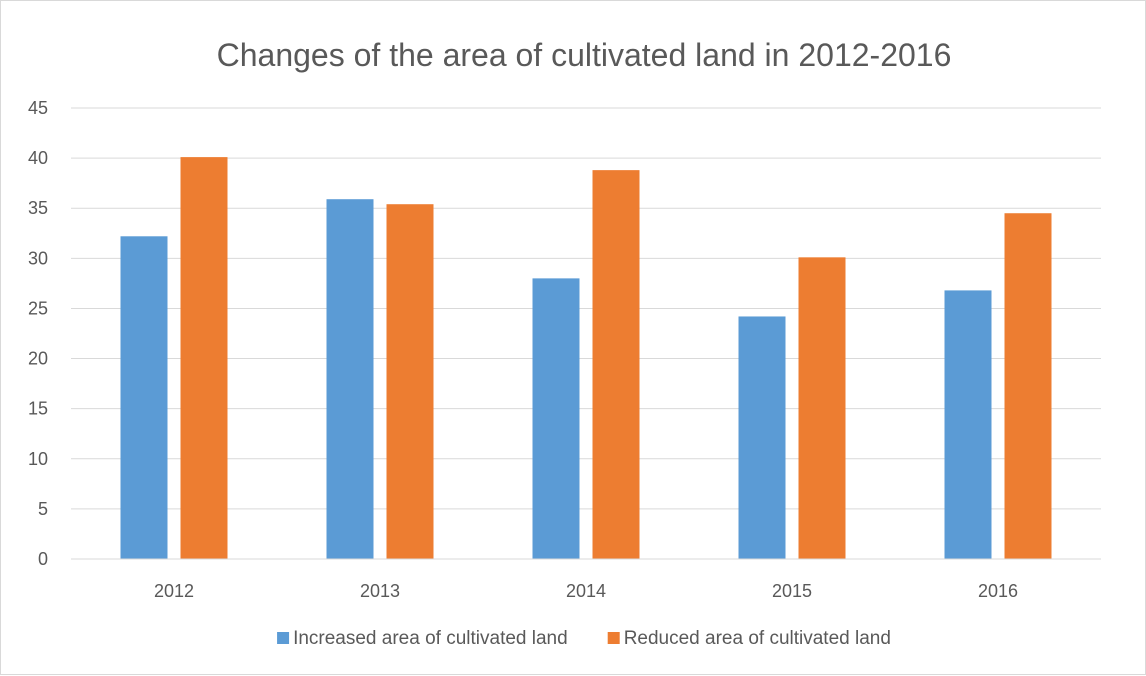  I want to click on y-axis-tick-labels: 0 5 10 15 20 25 30 35 40 45, so click(38, 333).